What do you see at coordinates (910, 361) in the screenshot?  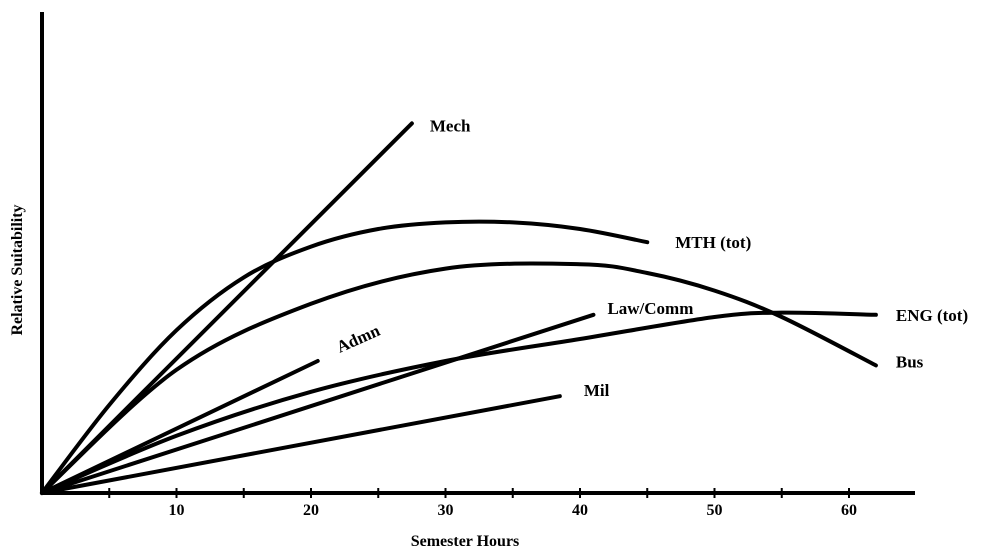 I see `series-label-bus: Bus` at bounding box center [910, 361].